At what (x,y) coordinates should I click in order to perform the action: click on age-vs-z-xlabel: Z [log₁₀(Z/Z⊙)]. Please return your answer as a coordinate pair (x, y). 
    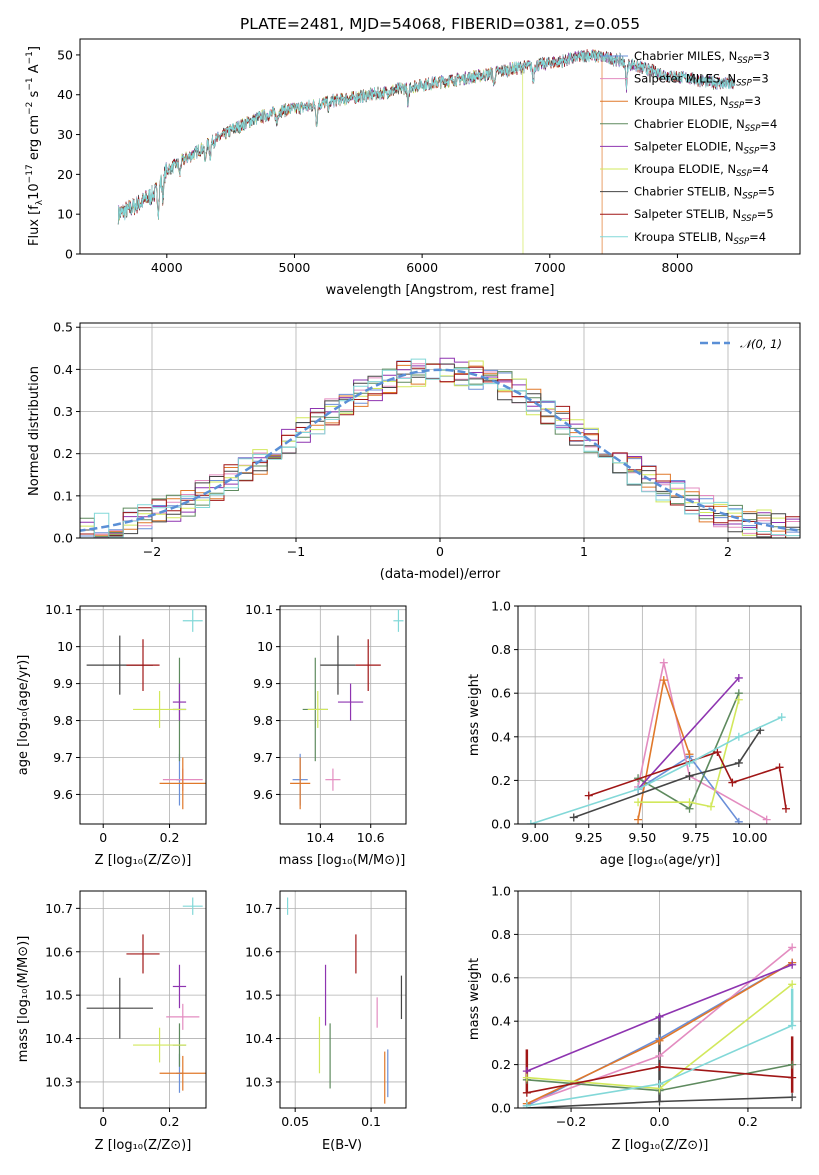
    Looking at the image, I should click on (143, 860).